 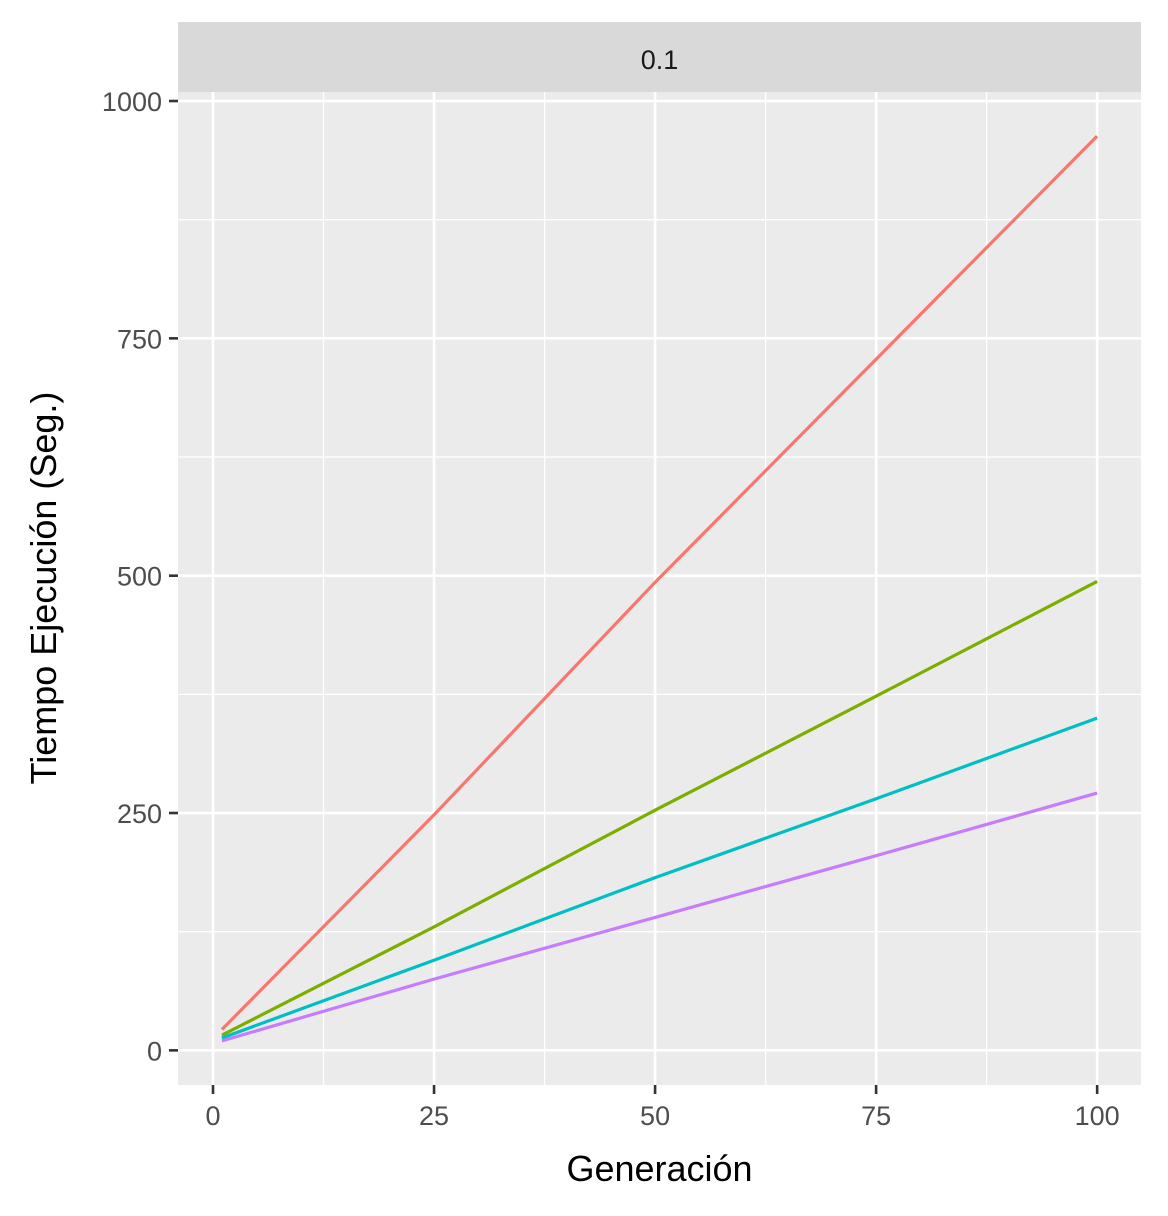 What do you see at coordinates (139, 339) in the screenshot?
I see `y-tick-label: 750` at bounding box center [139, 339].